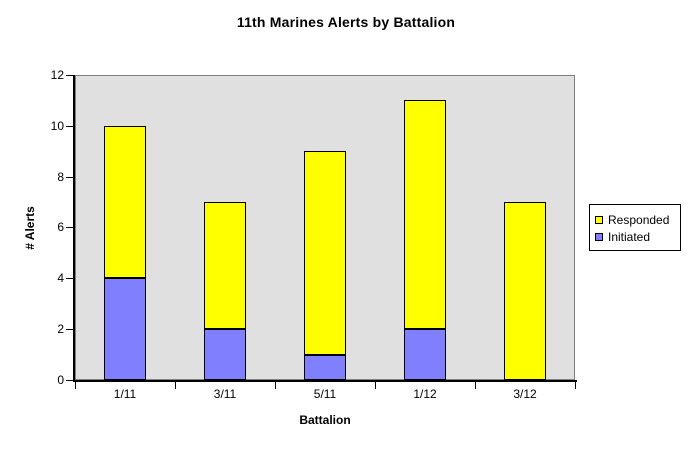  Describe the element at coordinates (125, 202) in the screenshot. I see `bar-segment-responded-1/11` at that location.